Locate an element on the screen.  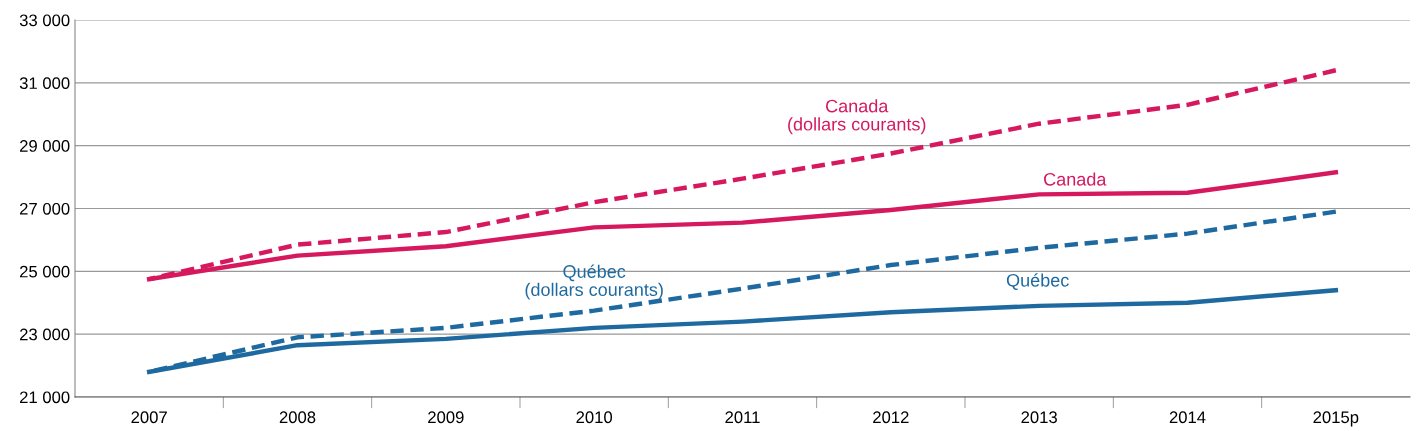
y-tick-label: 25 000 is located at coordinates (45, 271).